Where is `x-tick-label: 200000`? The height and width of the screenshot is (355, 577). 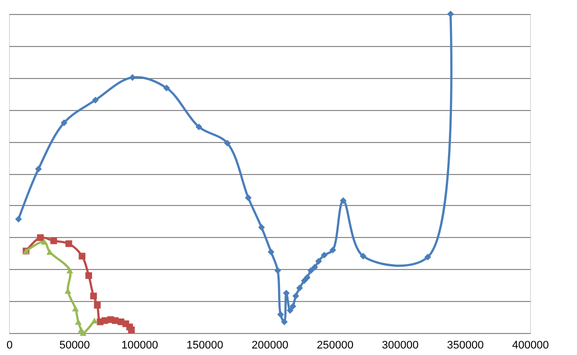 x-tick-label: 200000 is located at coordinates (270, 346).